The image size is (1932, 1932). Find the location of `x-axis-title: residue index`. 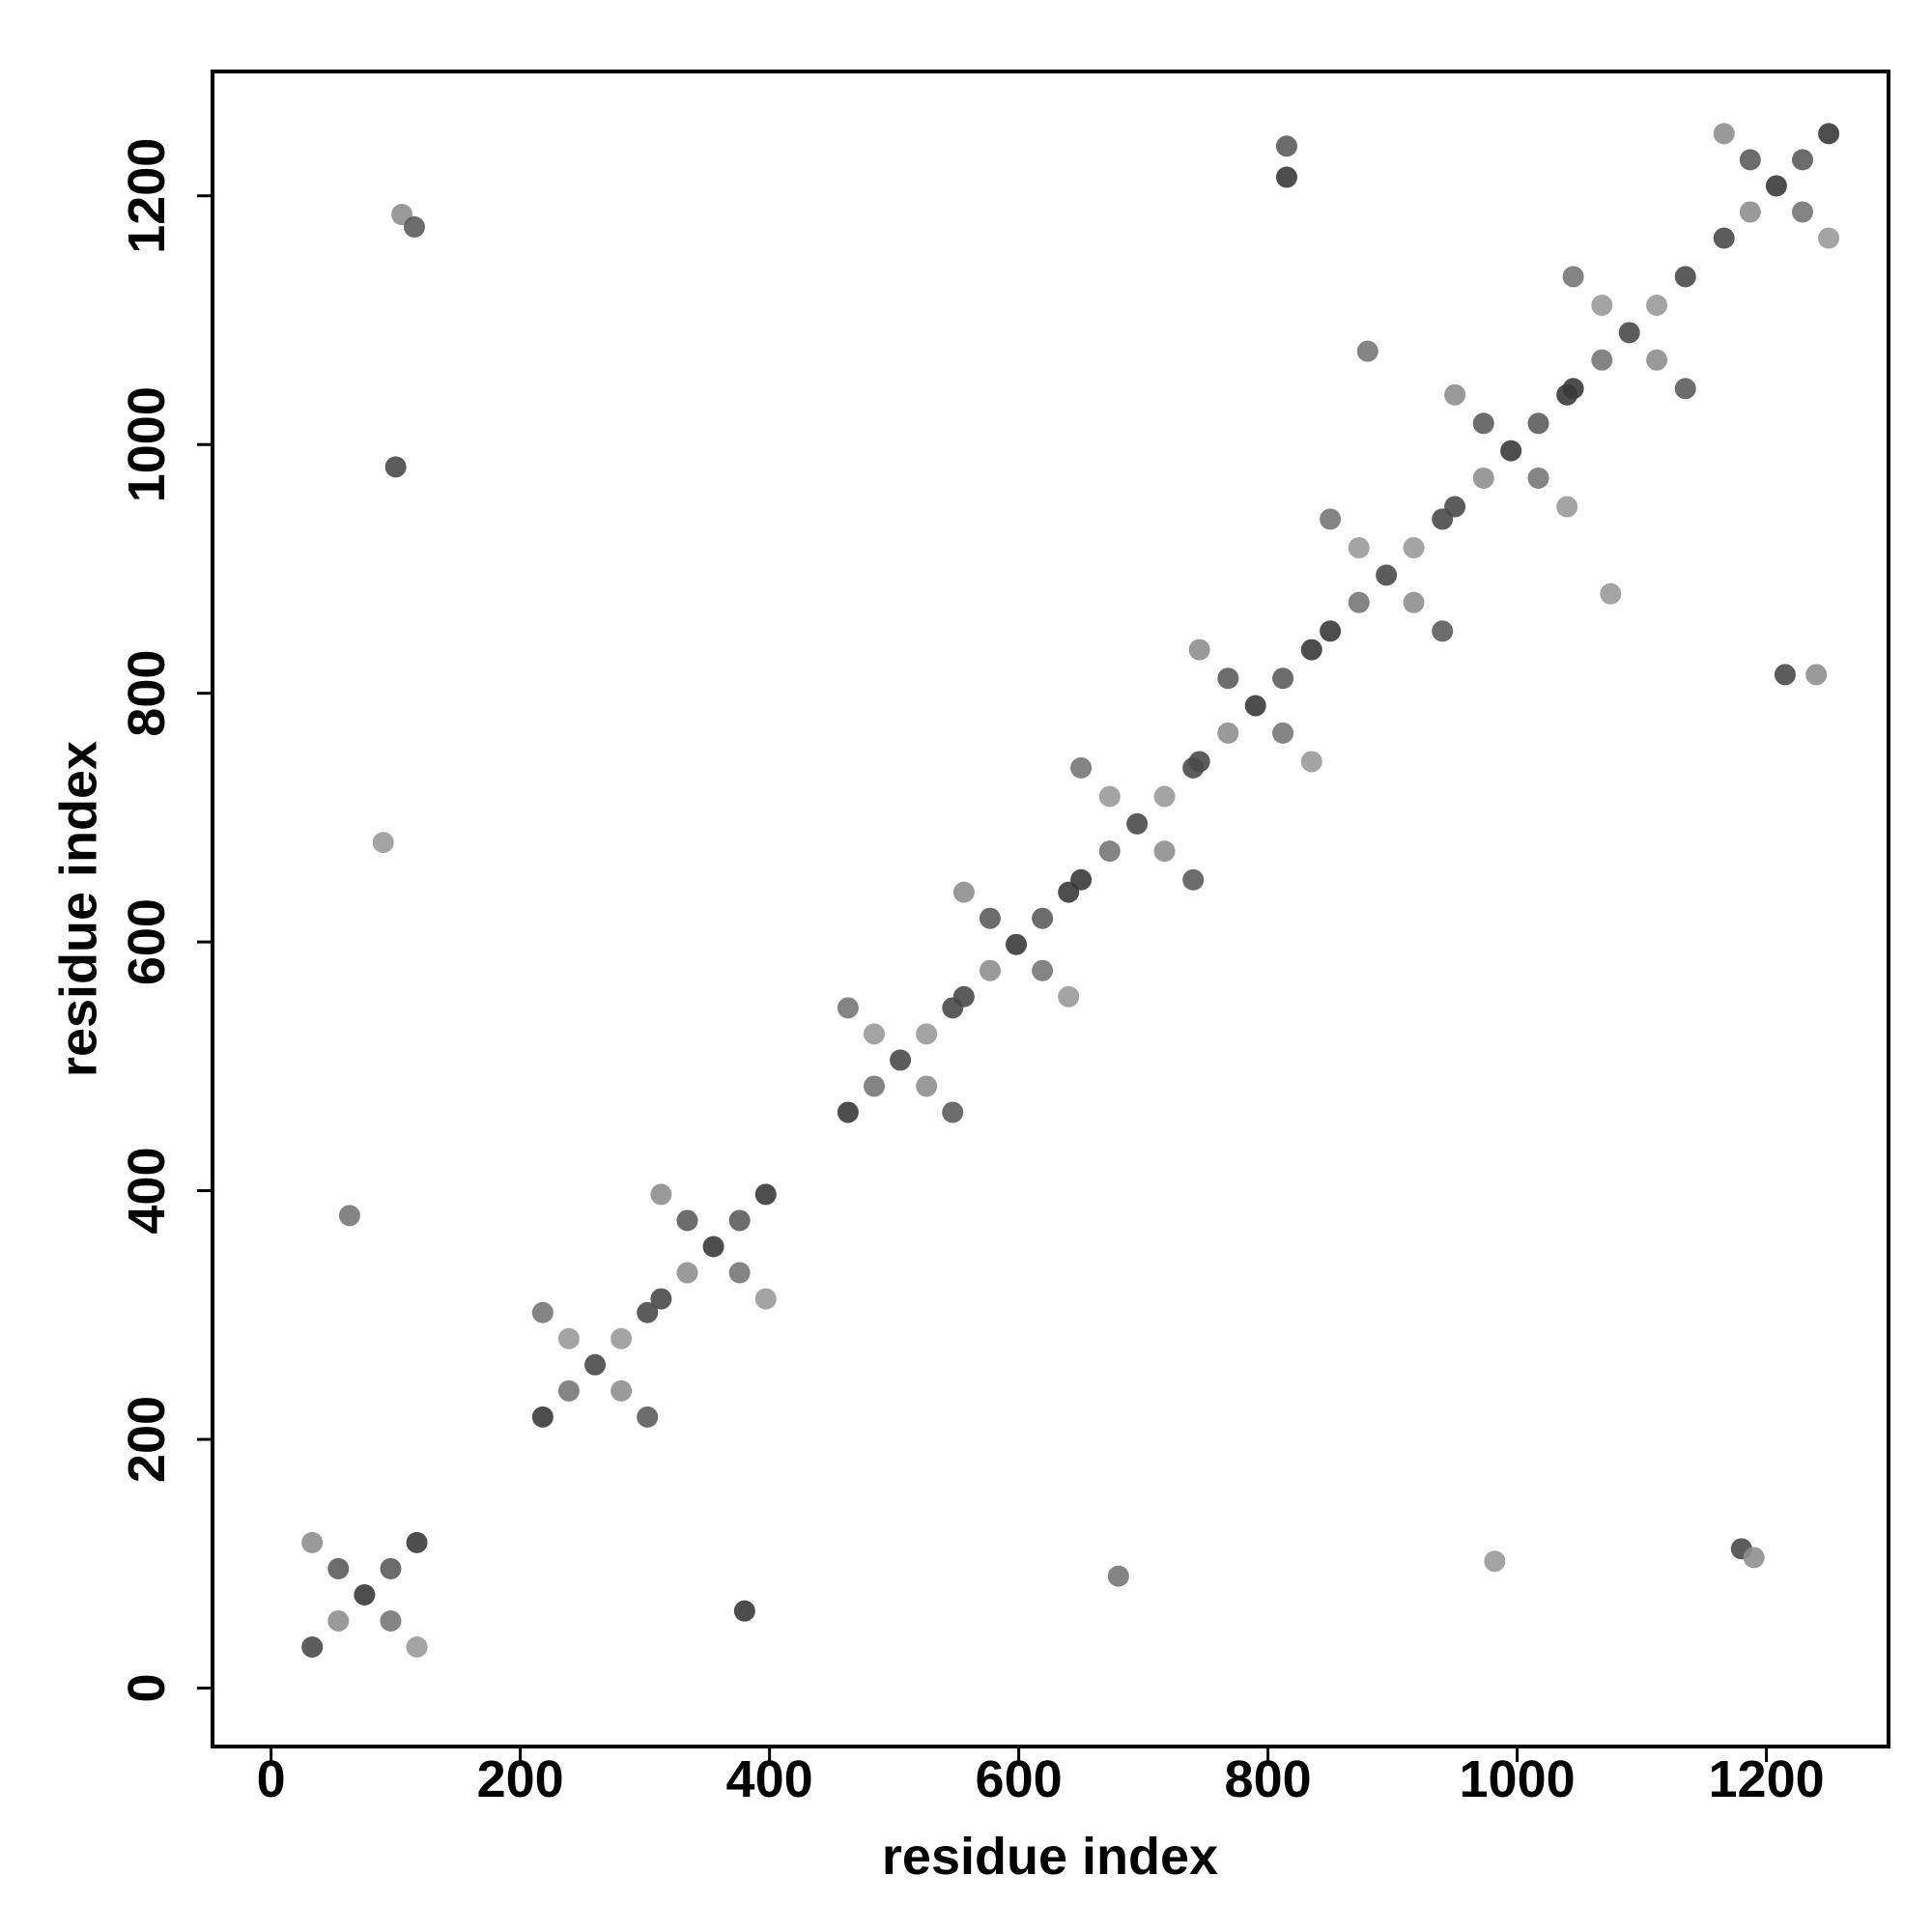

x-axis-title: residue index is located at coordinates (1050, 1857).